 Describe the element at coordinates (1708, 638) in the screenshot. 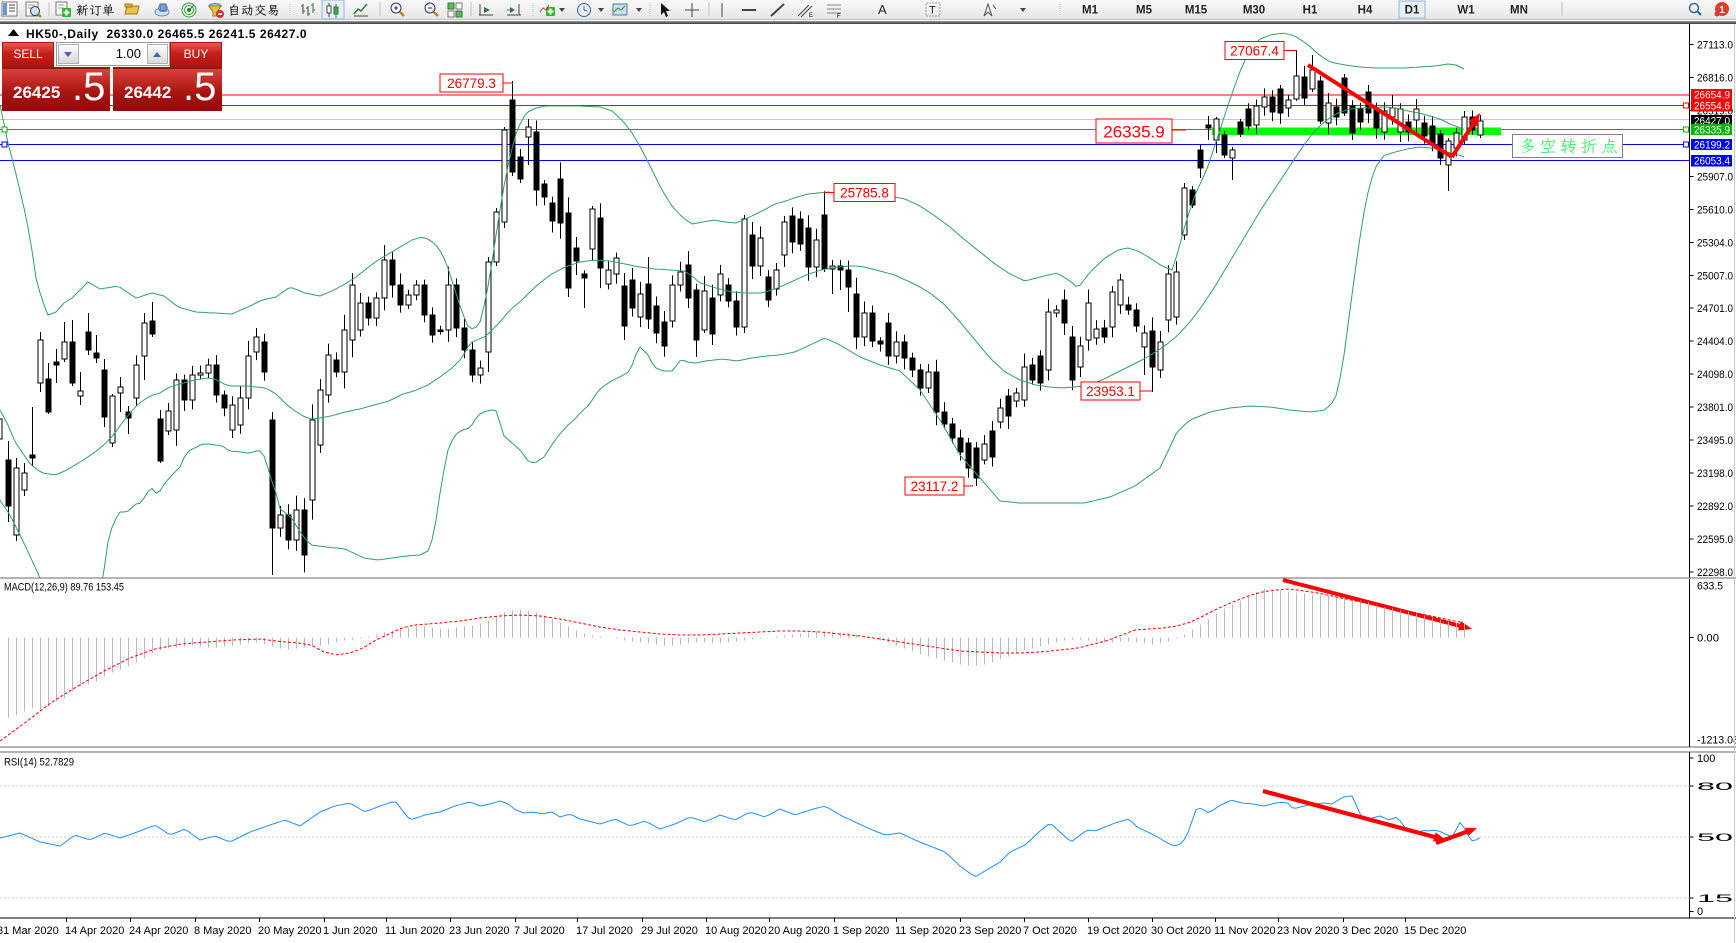

I see `svg-text: 0.00` at that location.